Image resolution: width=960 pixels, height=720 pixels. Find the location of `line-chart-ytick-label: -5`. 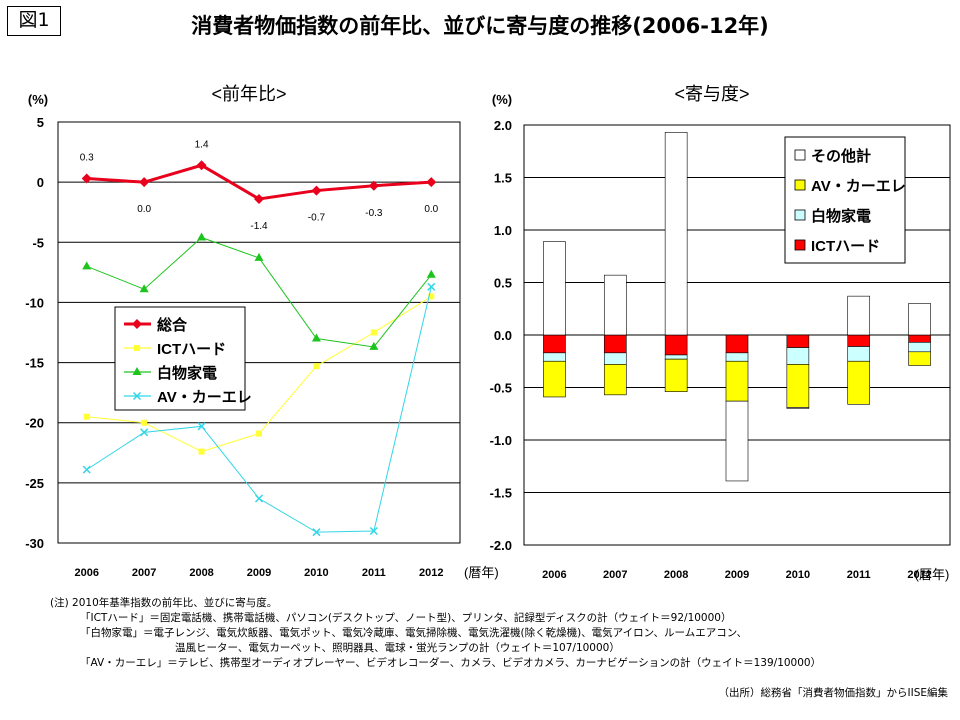

line-chart-ytick-label: -5 is located at coordinates (38, 242).